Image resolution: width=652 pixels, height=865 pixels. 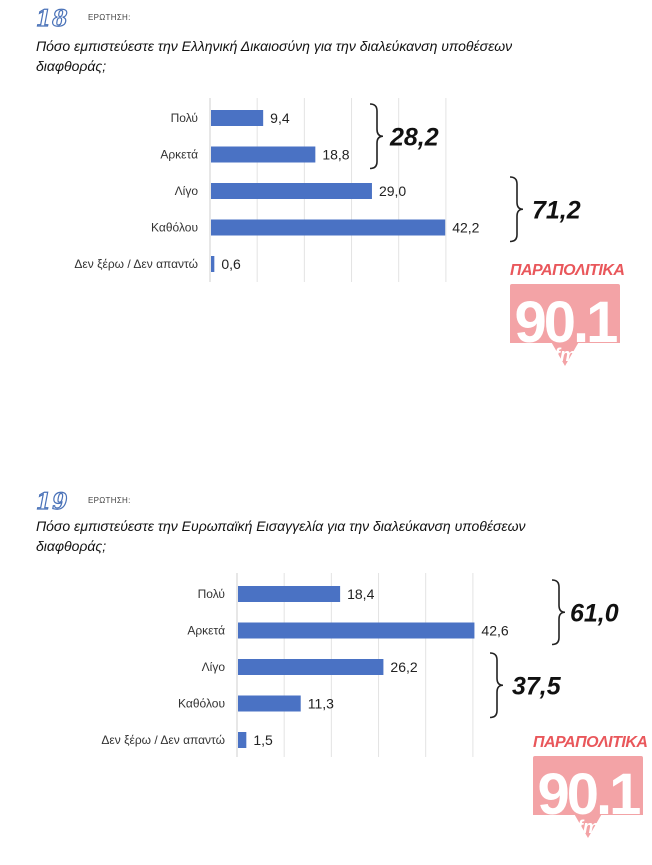 What do you see at coordinates (537, 686) in the screenshot?
I see `group-total-label: 37,5` at bounding box center [537, 686].